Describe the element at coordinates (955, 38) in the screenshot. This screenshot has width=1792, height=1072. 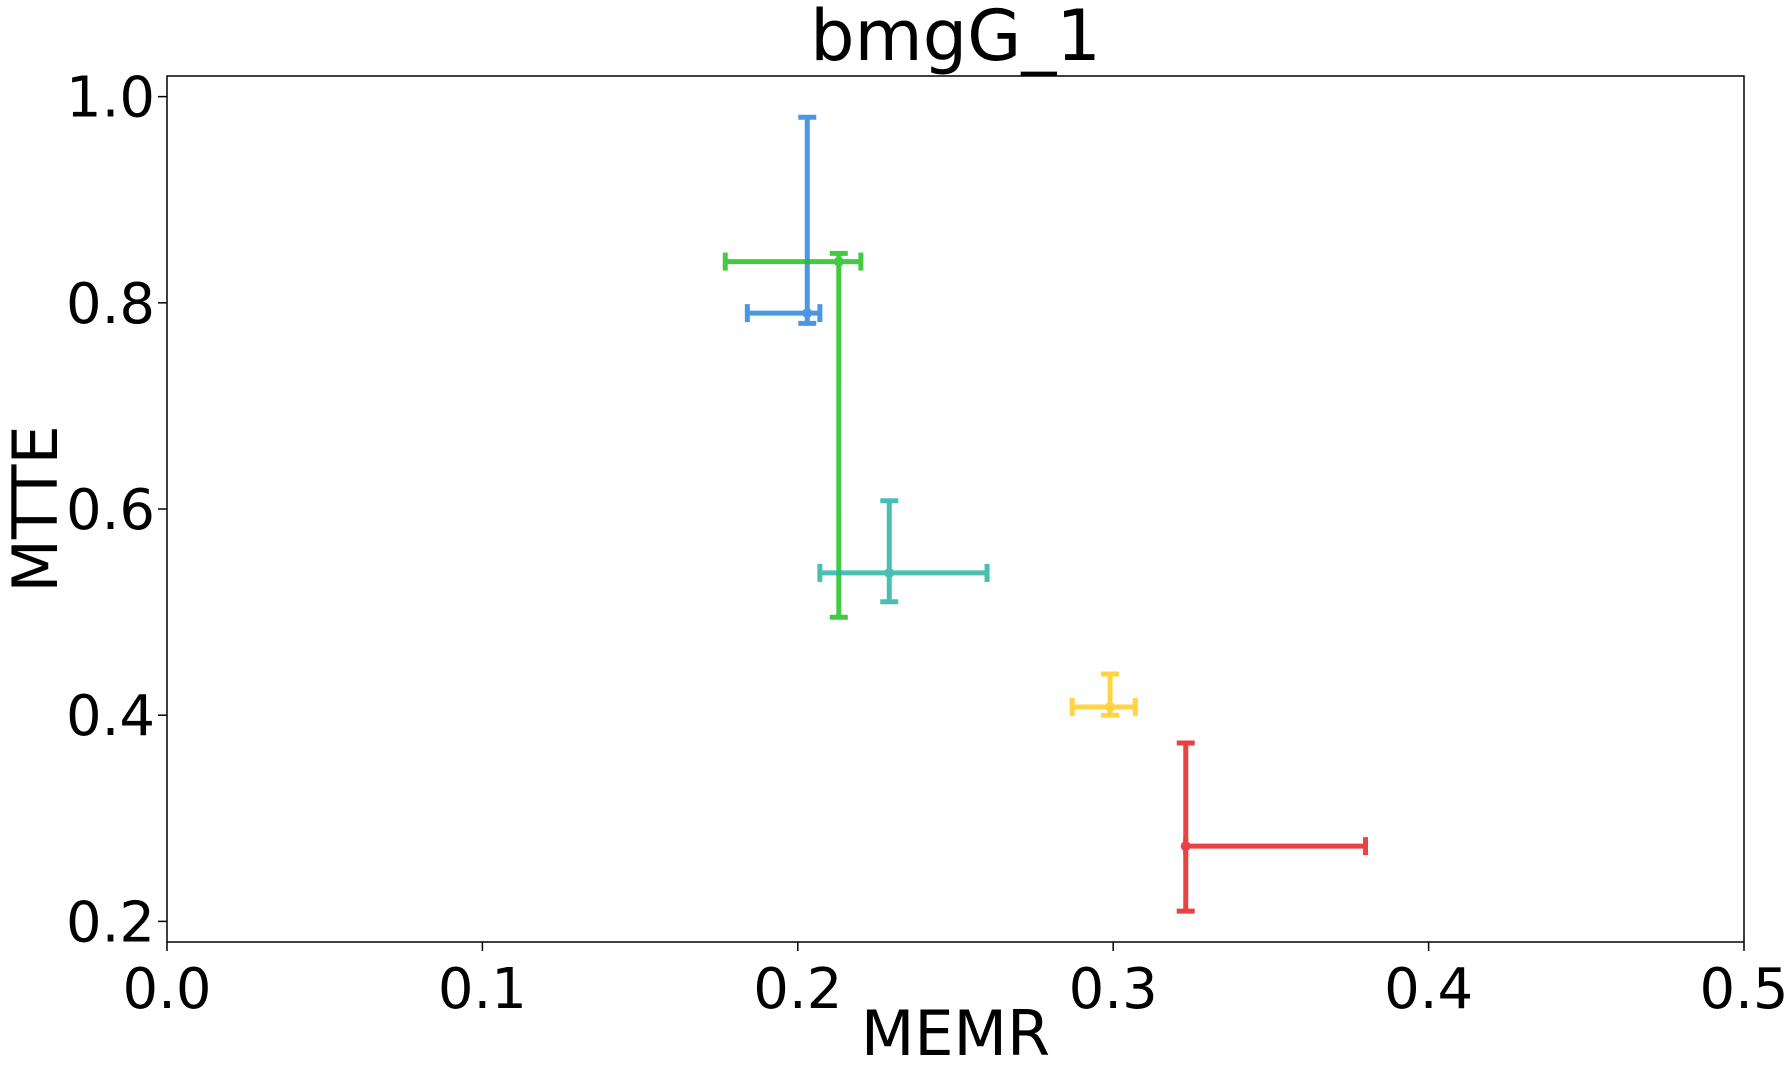
I see `chart-title: bmgG_1` at that location.